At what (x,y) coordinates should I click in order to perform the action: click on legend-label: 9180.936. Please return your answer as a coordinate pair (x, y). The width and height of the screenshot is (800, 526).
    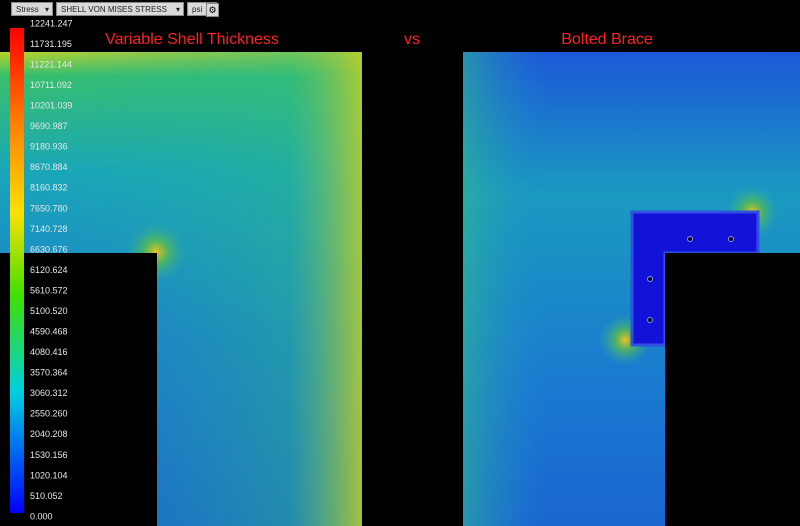
    Looking at the image, I should click on (49, 147).